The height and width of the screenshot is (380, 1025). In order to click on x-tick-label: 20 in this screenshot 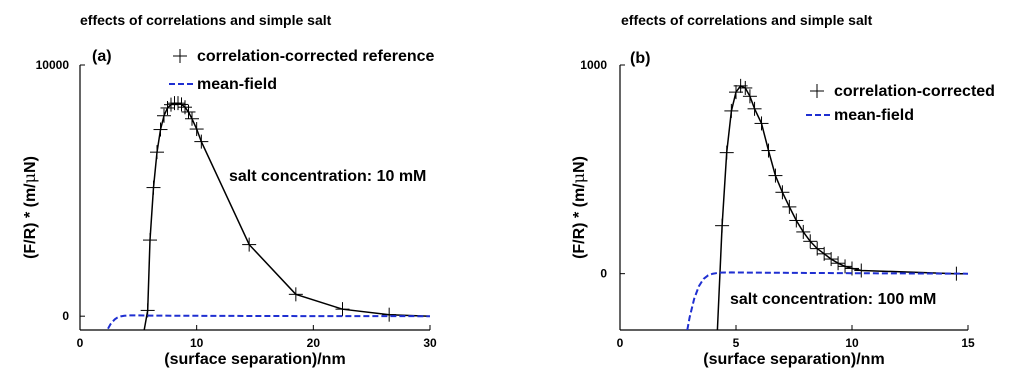, I will do `click(314, 343)`.